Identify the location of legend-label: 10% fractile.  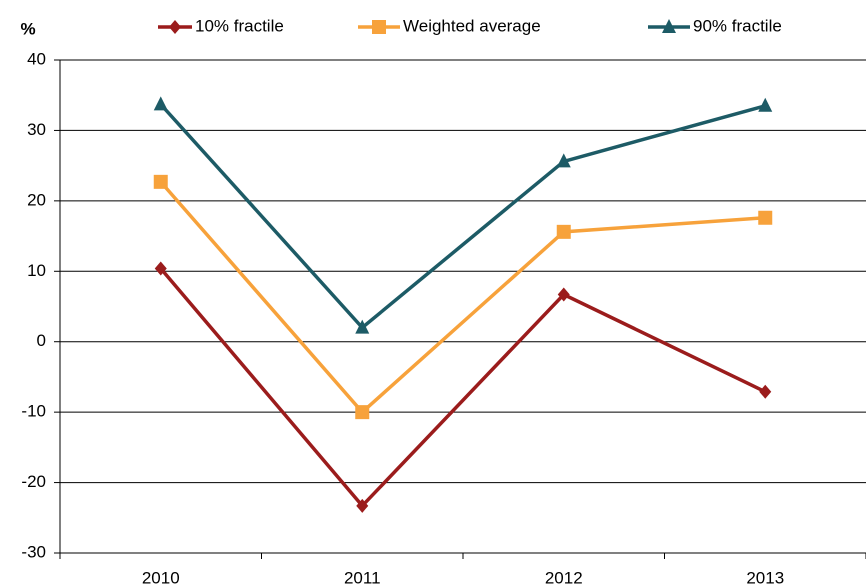
(239, 25).